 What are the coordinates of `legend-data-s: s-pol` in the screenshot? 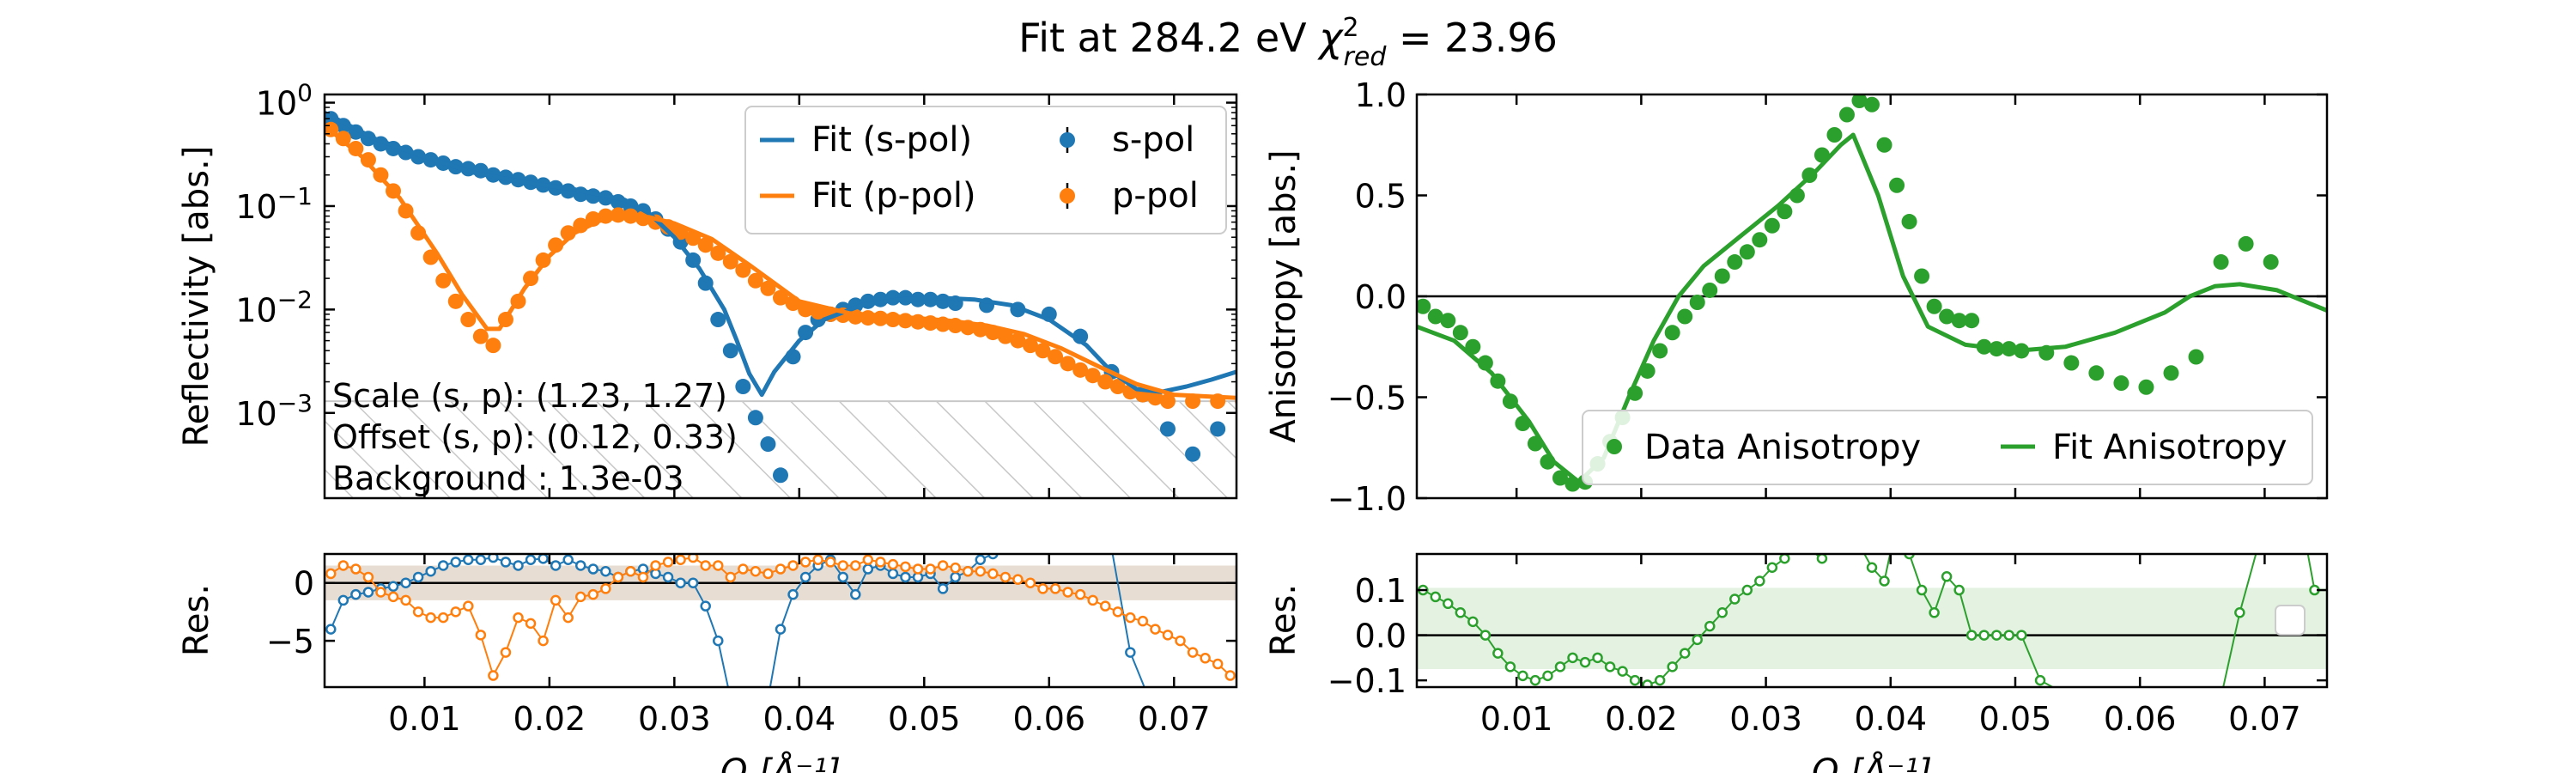 It's located at (1153, 140).